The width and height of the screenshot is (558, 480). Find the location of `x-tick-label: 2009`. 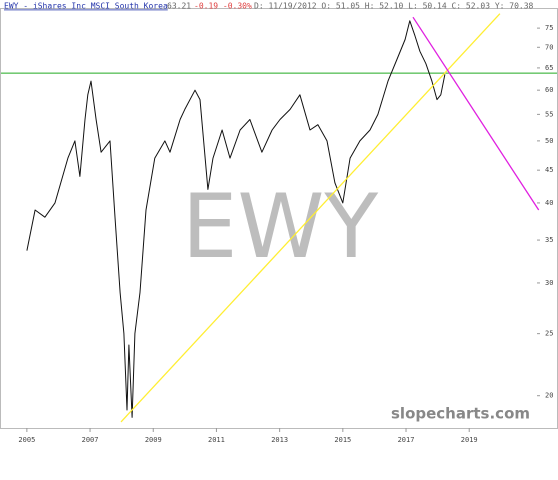

x-tick-label: 2009 is located at coordinates (153, 440).